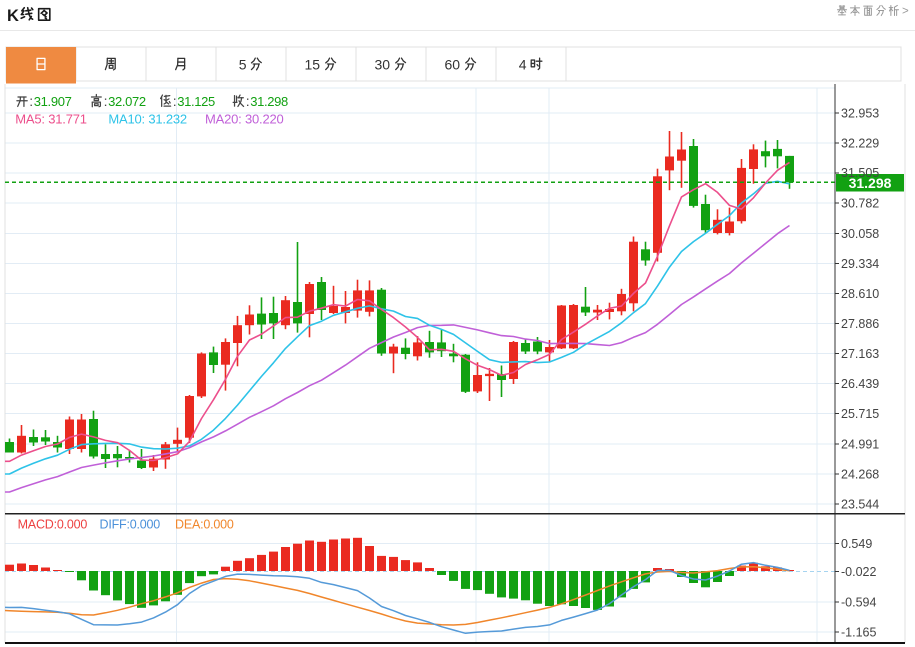  Describe the element at coordinates (856, 544) in the screenshot. I see `svg-text: 0.549` at that location.